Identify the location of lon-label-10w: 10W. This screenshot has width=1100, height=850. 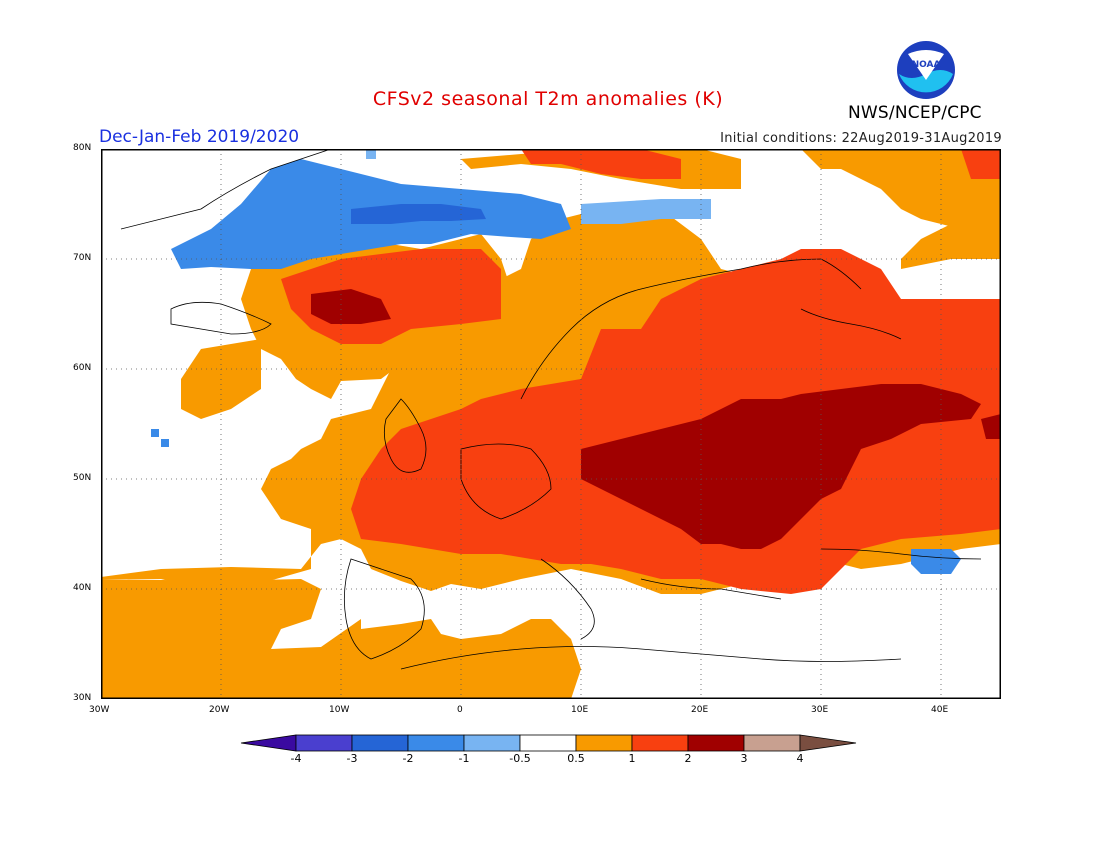
(339, 710).